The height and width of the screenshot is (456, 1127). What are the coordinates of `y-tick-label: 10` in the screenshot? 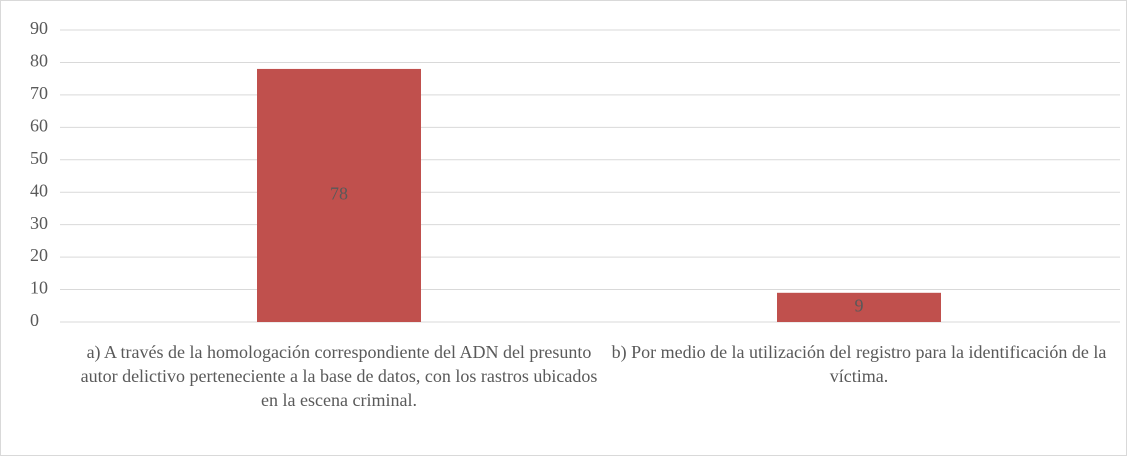 It's located at (39, 288).